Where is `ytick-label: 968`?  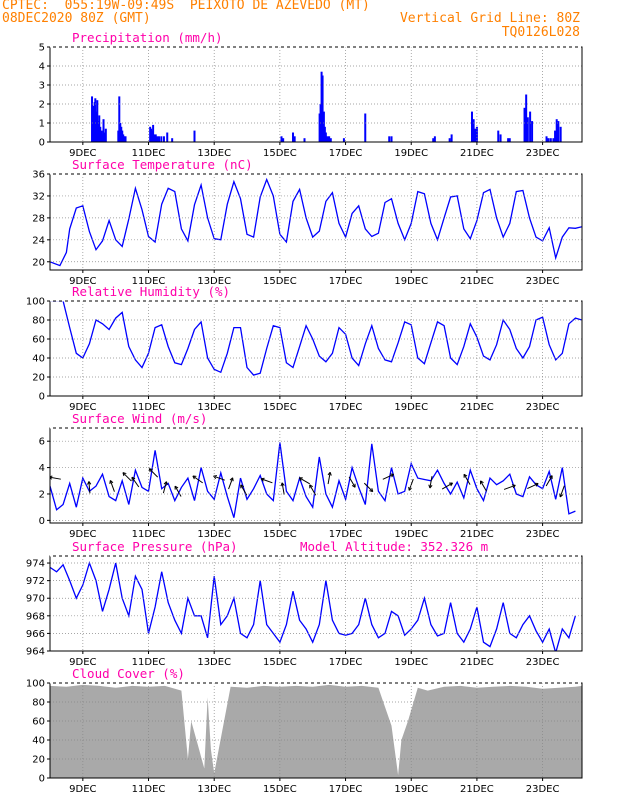
ytick-label: 968 is located at coordinates (35, 616).